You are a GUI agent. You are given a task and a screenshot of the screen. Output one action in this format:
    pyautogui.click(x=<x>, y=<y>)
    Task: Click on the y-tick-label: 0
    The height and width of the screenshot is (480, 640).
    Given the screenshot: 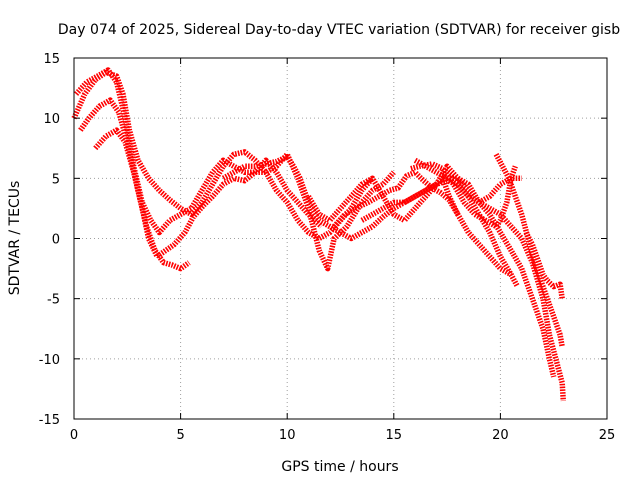 What is the action you would take?
    pyautogui.click(x=56, y=240)
    